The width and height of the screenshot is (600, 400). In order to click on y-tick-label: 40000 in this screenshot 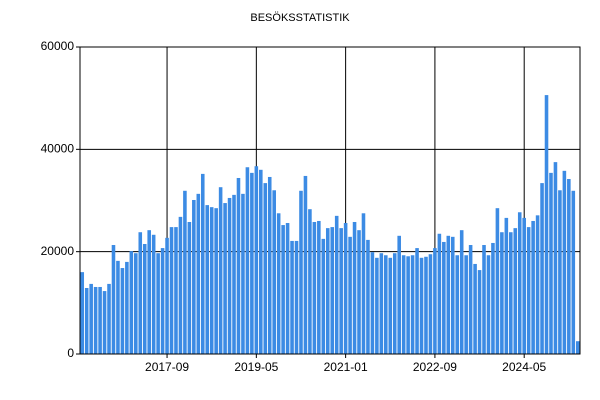, I will do `click(58, 149)`.